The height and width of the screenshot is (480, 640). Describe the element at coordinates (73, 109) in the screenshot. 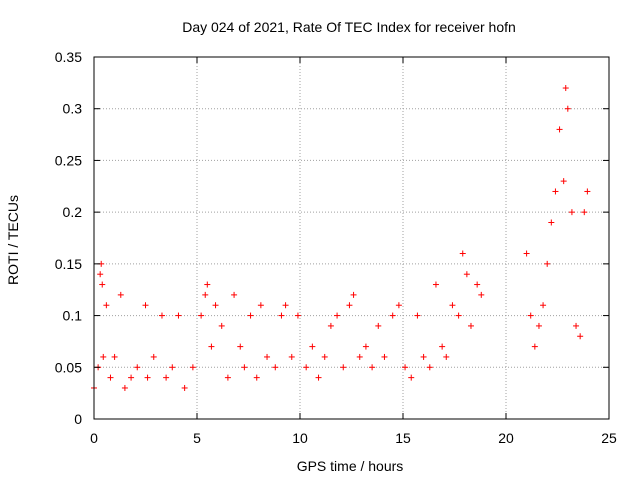

I see `y-tick-label: 0.3` at that location.